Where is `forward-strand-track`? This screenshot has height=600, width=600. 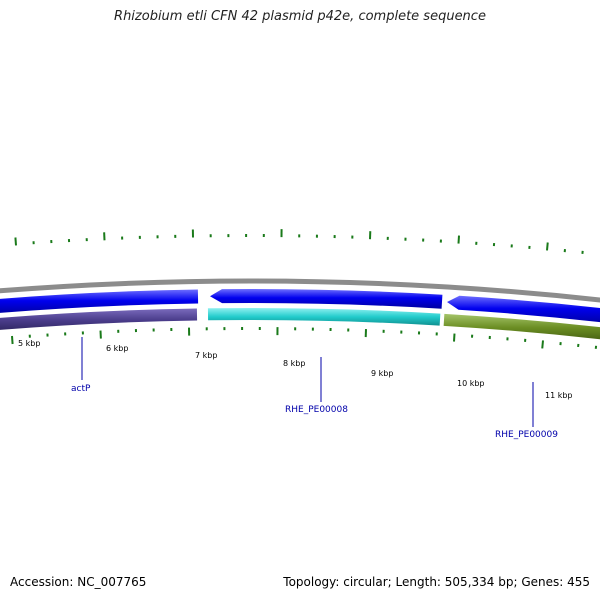
forward-strand-track is located at coordinates (300, 306).